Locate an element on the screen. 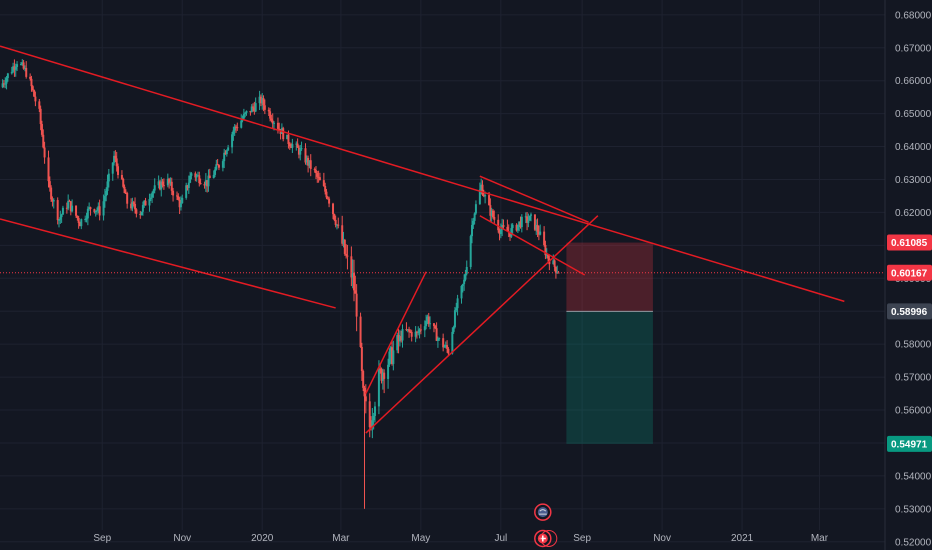  position-zones-layer is located at coordinates (609, 343).